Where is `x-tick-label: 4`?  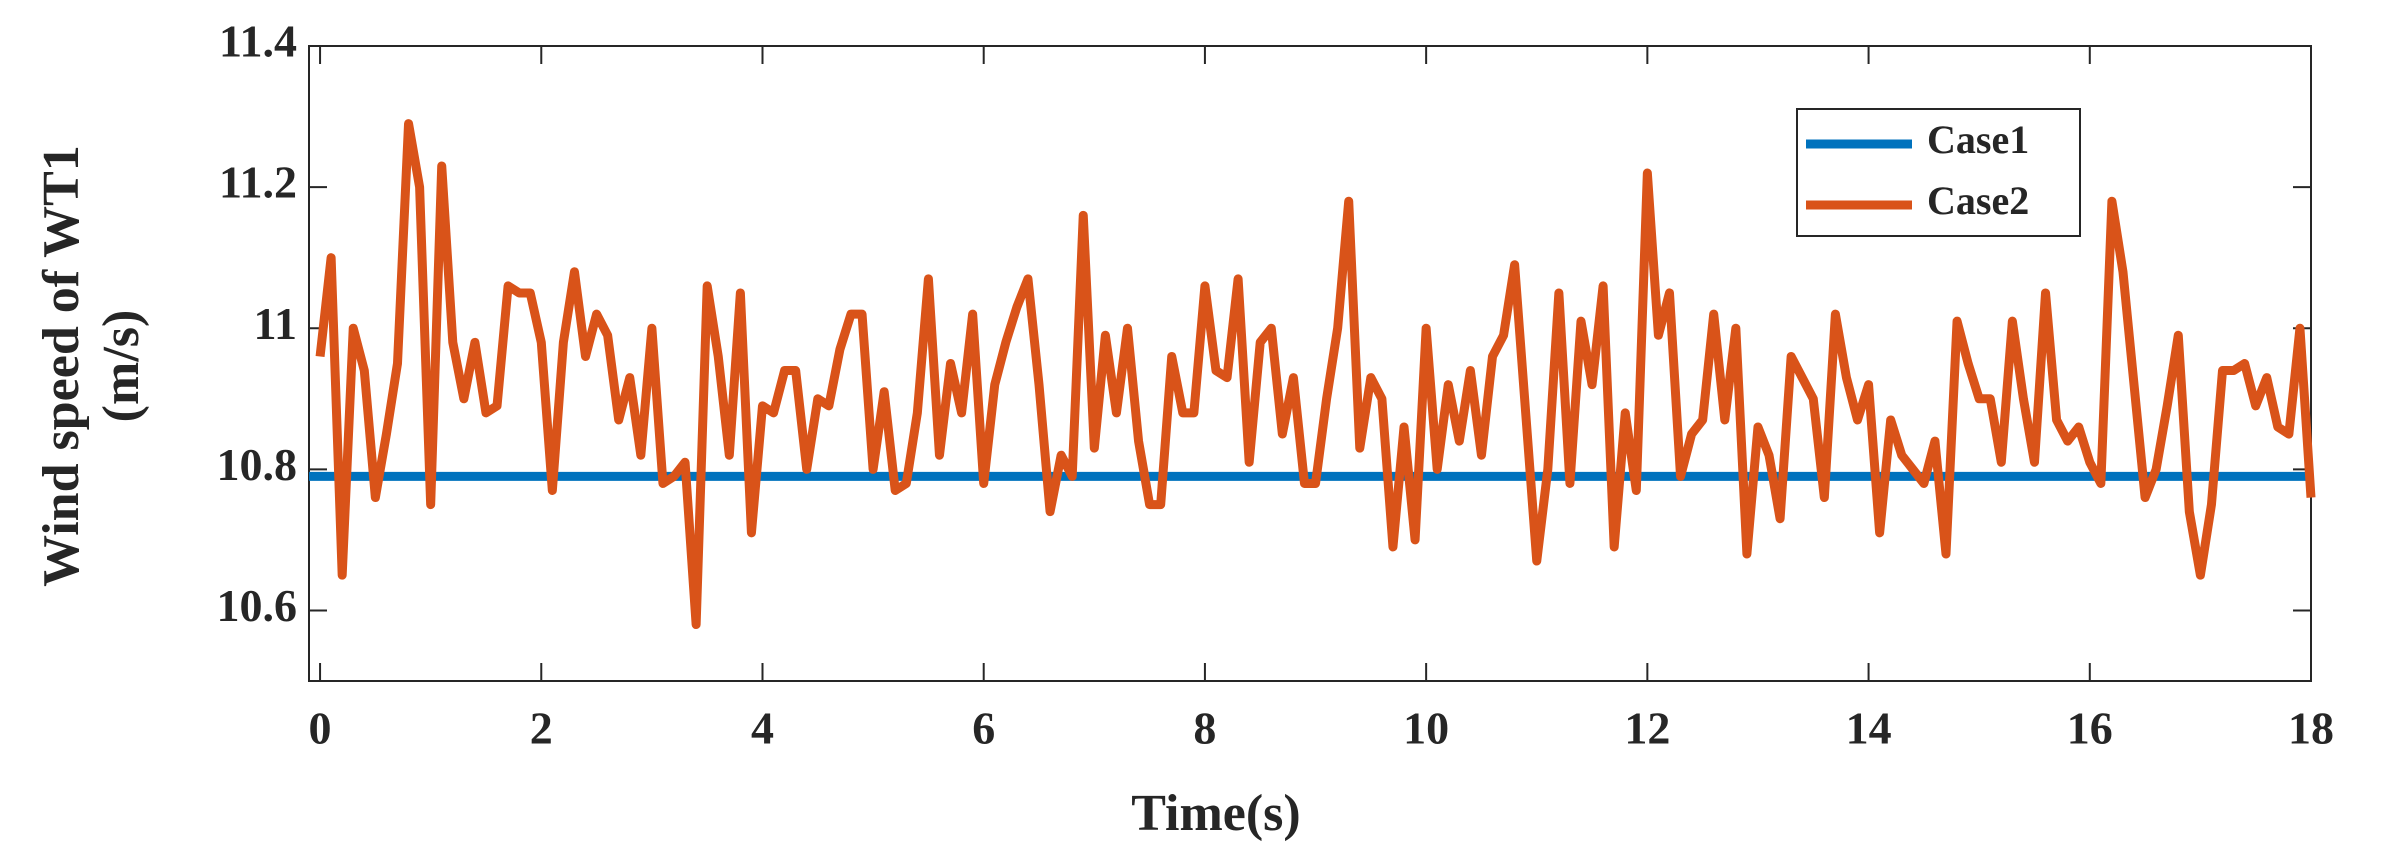
x-tick-label: 4 is located at coordinates (762, 728).